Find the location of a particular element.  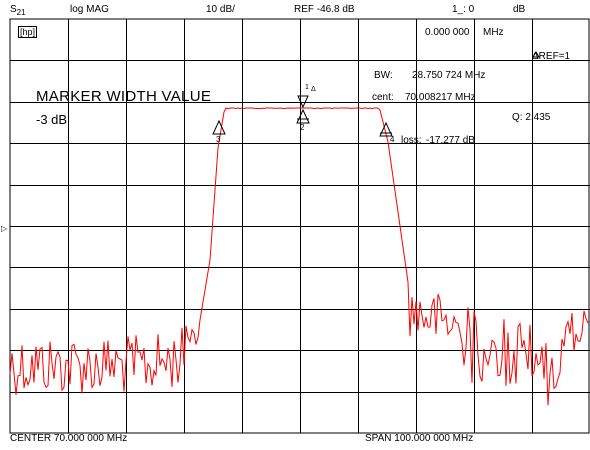

center-freq-label: cent: is located at coordinates (383, 97).